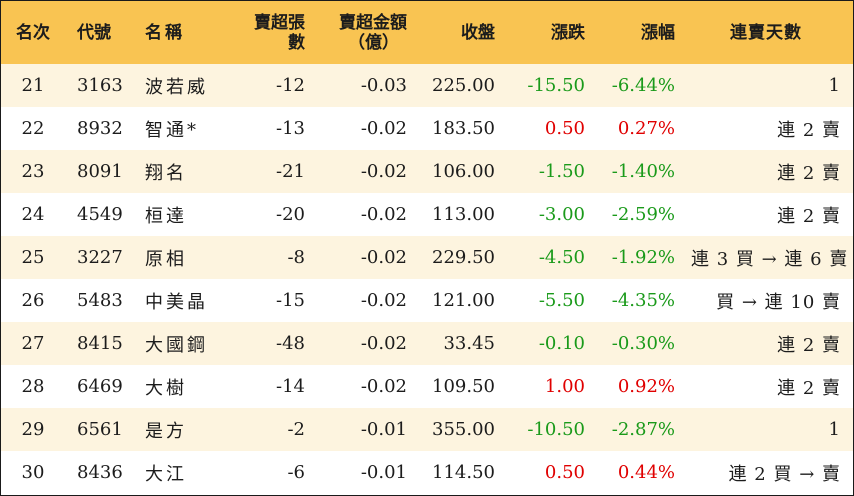 This screenshot has height=496, width=854. Describe the element at coordinates (463, 386) in the screenshot. I see `cell-close: 109.50` at that location.